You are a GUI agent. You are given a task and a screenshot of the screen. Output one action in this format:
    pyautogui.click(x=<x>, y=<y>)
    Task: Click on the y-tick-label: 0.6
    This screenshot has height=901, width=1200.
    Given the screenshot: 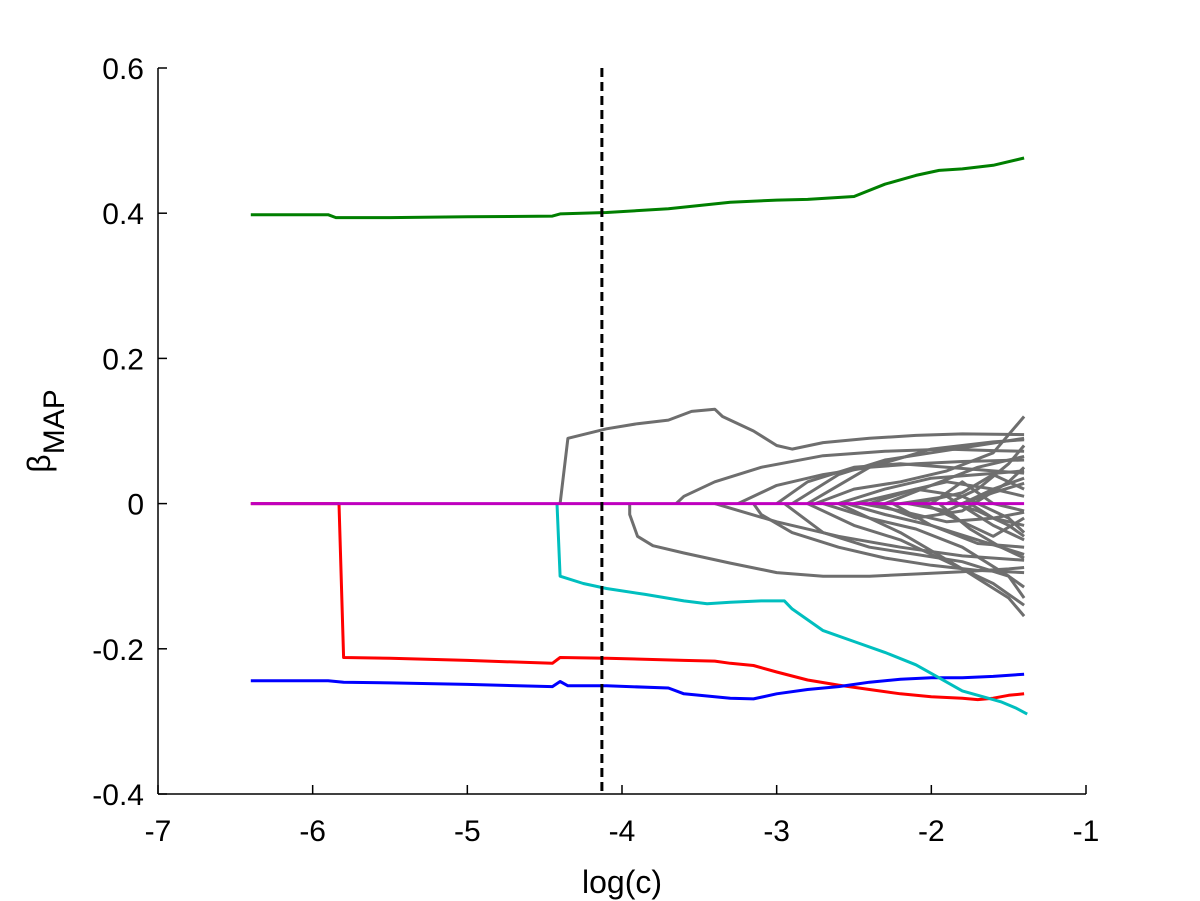 What is the action you would take?
    pyautogui.click(x=123, y=69)
    